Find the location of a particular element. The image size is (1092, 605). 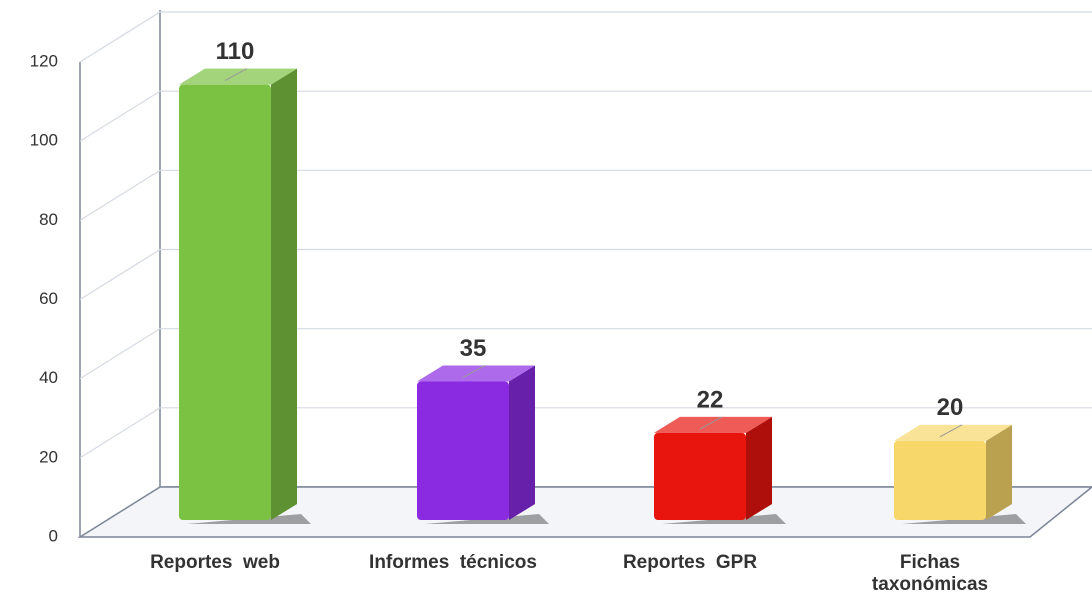

y-tick-label: 0 is located at coordinates (53, 535).